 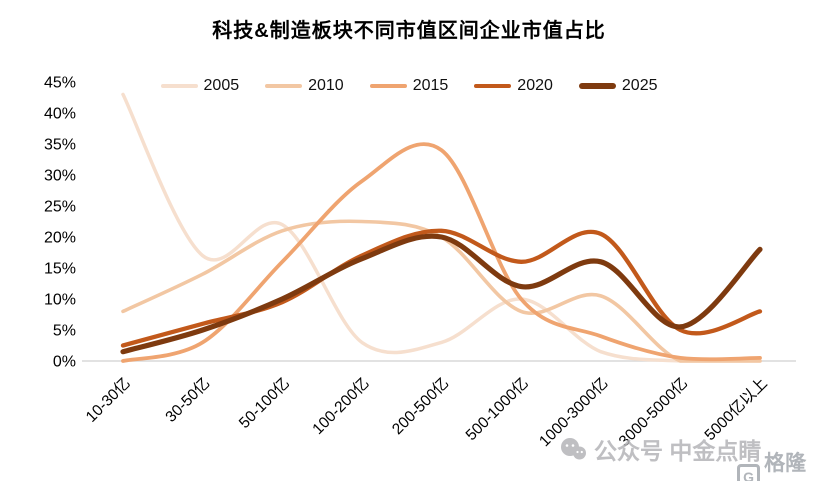 I want to click on legend-item-2020: 2020, so click(x=513, y=86).